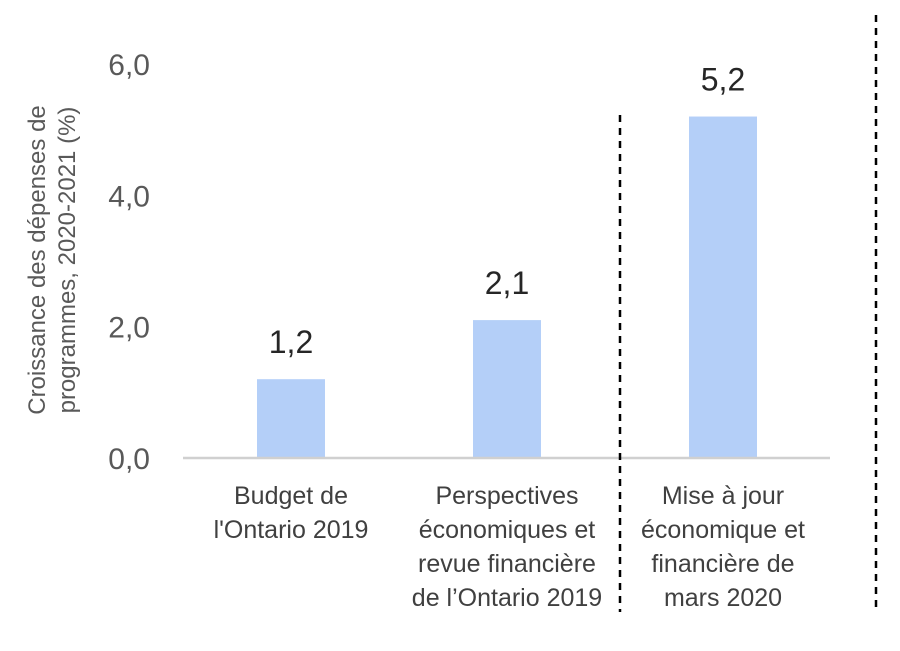 The height and width of the screenshot is (651, 900). What do you see at coordinates (507, 564) in the screenshot?
I see `category-label-line: revue financière` at bounding box center [507, 564].